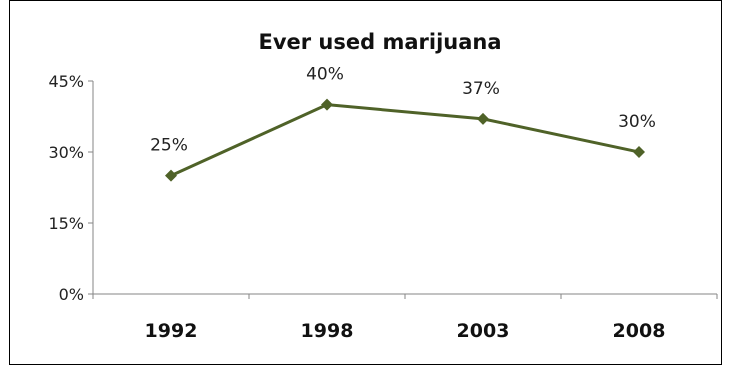 The height and width of the screenshot is (370, 732). What do you see at coordinates (379, 42) in the screenshot?
I see `chart-title: Ever used marijuana` at bounding box center [379, 42].